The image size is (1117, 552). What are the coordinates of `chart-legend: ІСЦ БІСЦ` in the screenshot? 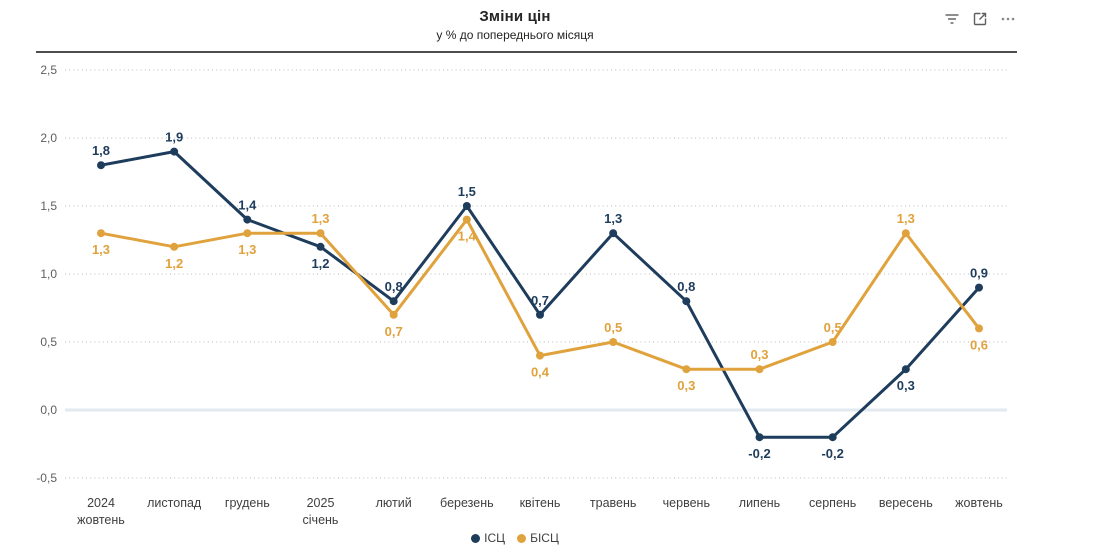 It's located at (515, 538).